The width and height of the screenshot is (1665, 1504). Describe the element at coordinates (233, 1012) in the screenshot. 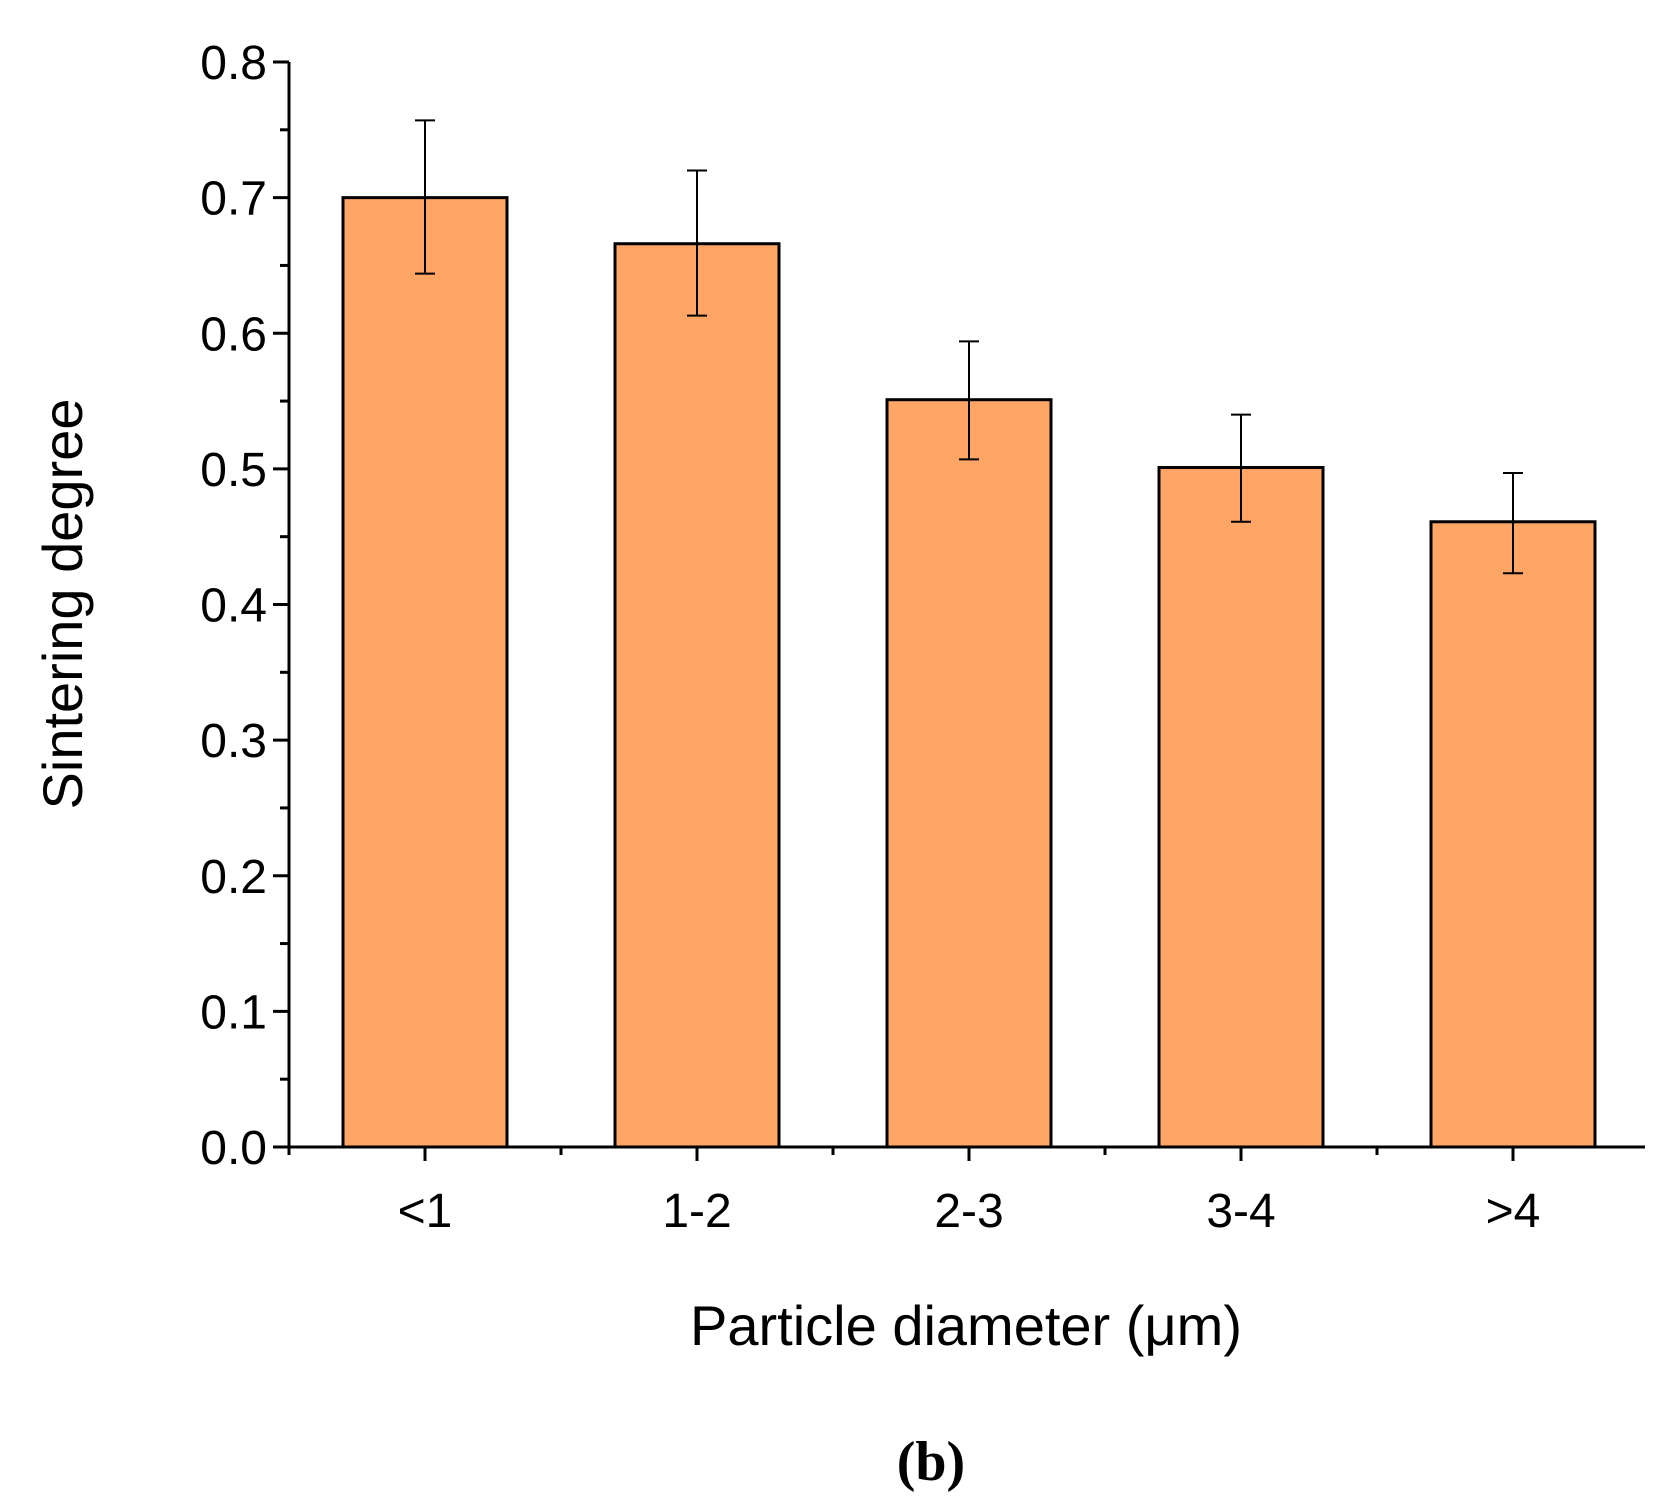

I see `y-tick-label: 0.1` at that location.